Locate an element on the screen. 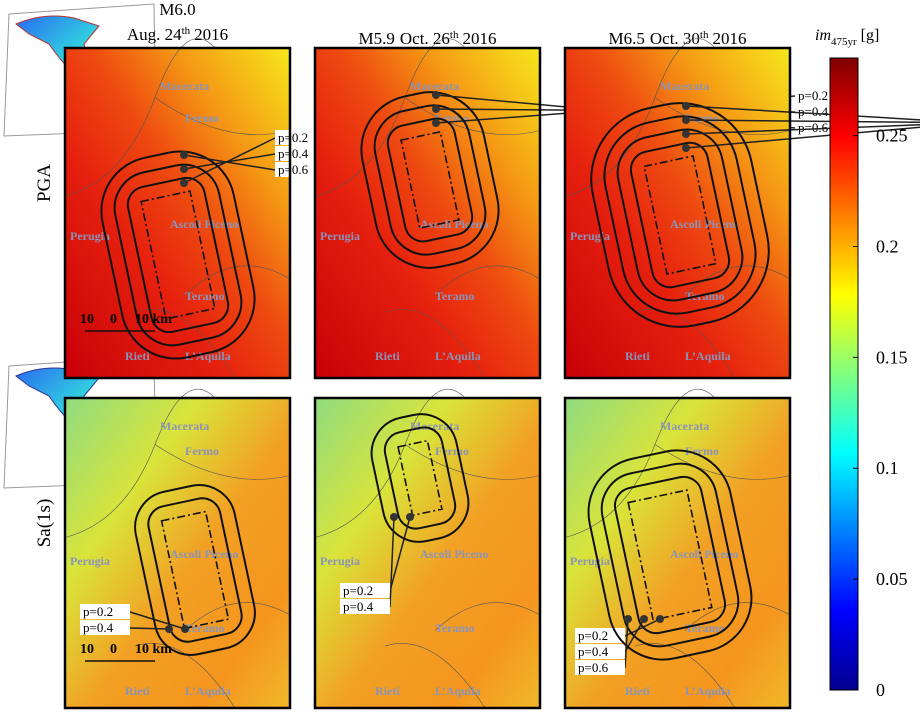 The width and height of the screenshot is (920, 720). row-label: Sa(1s) is located at coordinates (44, 523).